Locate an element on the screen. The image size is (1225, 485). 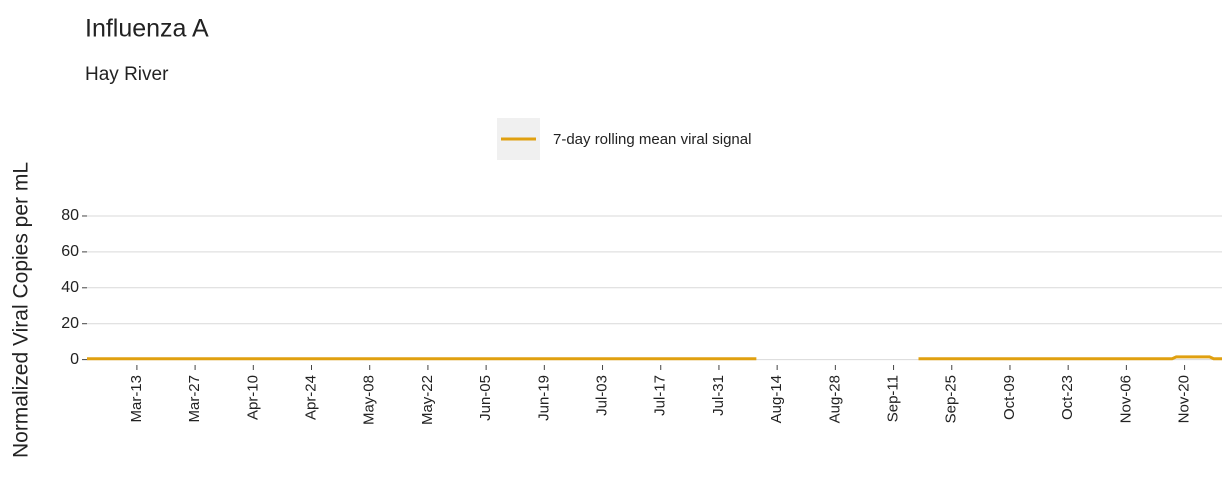
y-tick-label: 60 is located at coordinates (70, 251).